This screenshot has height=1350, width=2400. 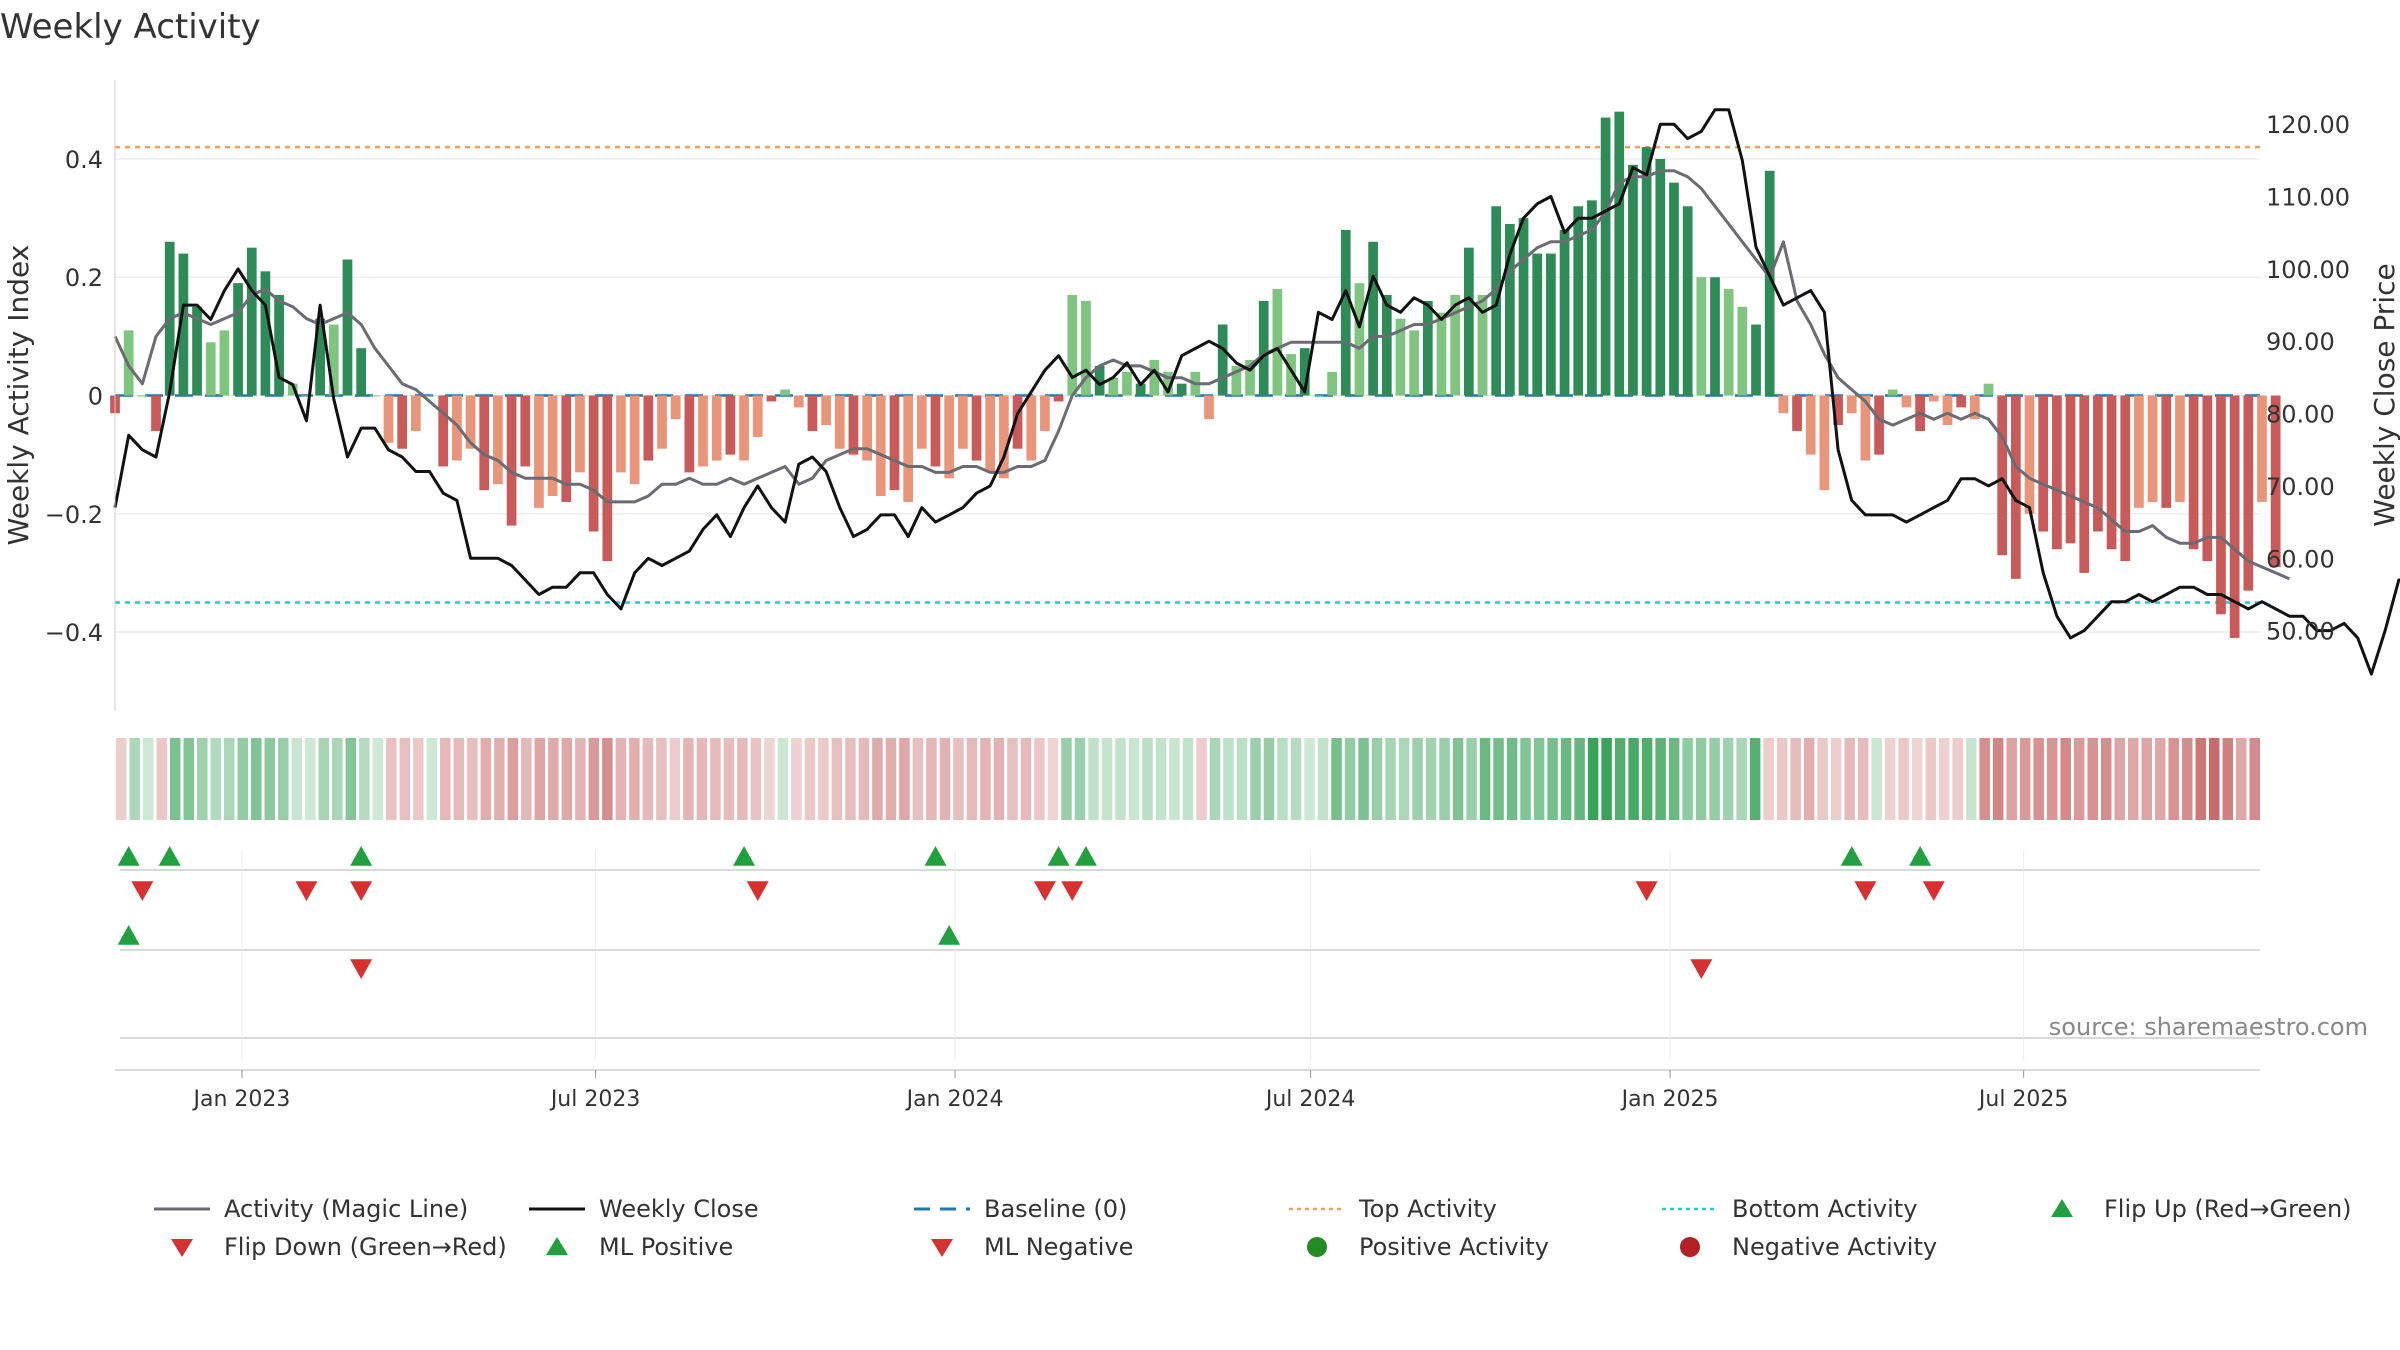 I want to click on legend-item: ML Positive, so click(x=629, y=1247).